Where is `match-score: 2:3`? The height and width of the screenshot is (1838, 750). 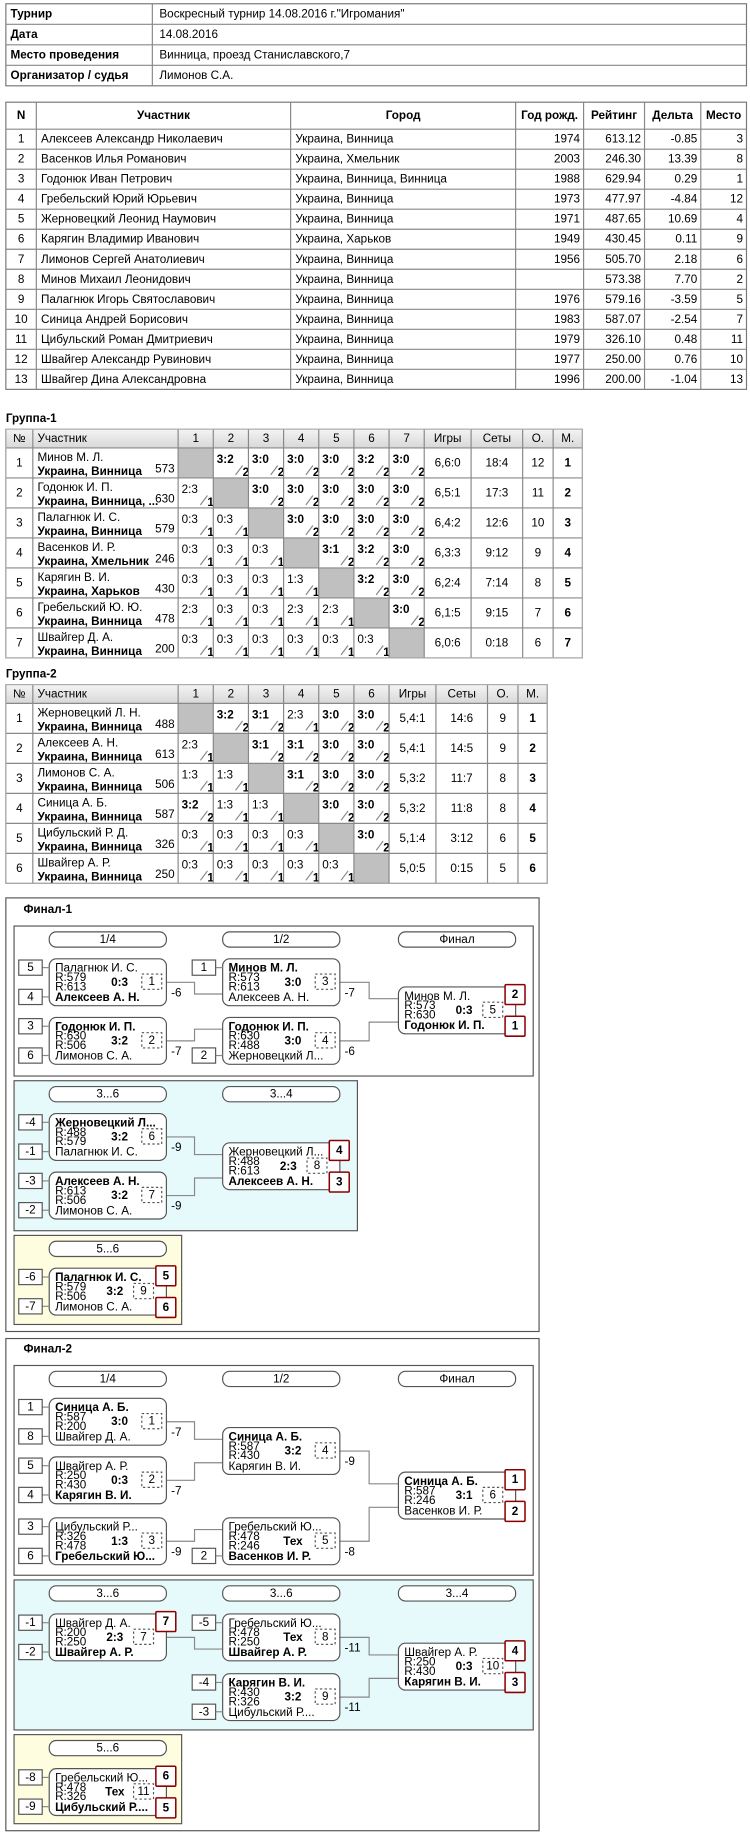
match-score: 2:3 is located at coordinates (330, 609).